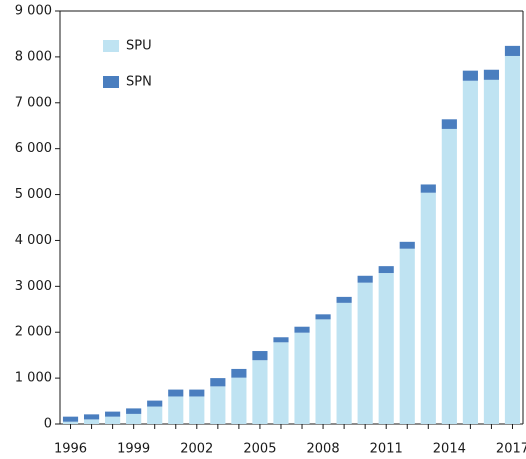 This screenshot has height=459, width=526. Describe the element at coordinates (139, 46) in the screenshot. I see `legend-label: SPU` at that location.